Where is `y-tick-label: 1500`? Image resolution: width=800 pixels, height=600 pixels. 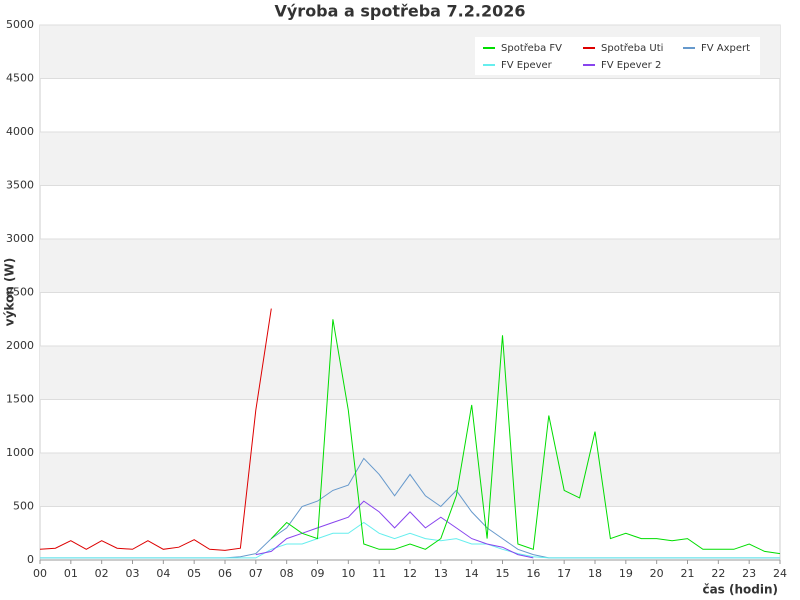 y-tick-label: 1500 is located at coordinates (20, 399).